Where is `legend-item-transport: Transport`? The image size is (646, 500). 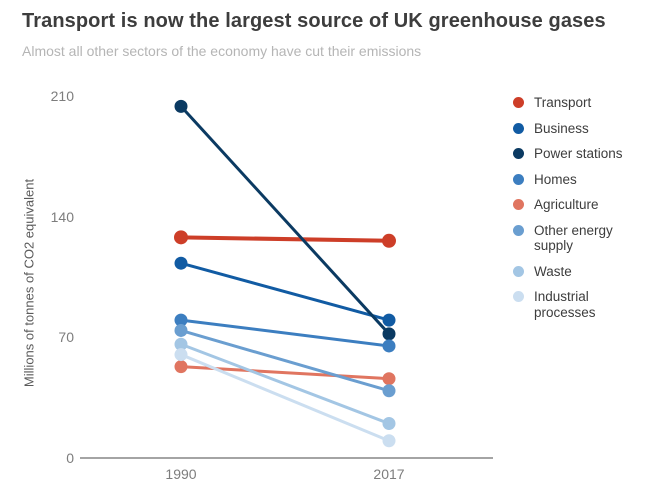 legend-item-transport: Transport is located at coordinates (578, 103).